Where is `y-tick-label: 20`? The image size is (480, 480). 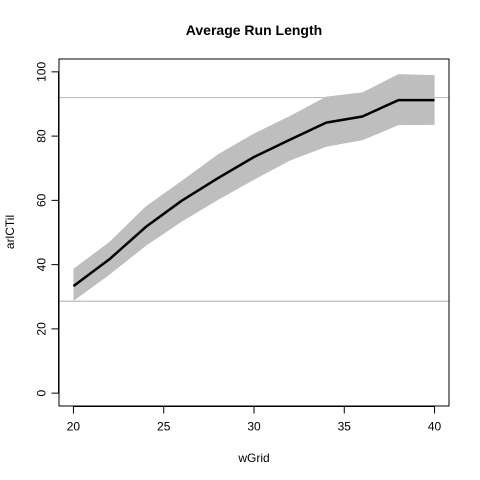
y-tick-label: 20 is located at coordinates (42, 329).